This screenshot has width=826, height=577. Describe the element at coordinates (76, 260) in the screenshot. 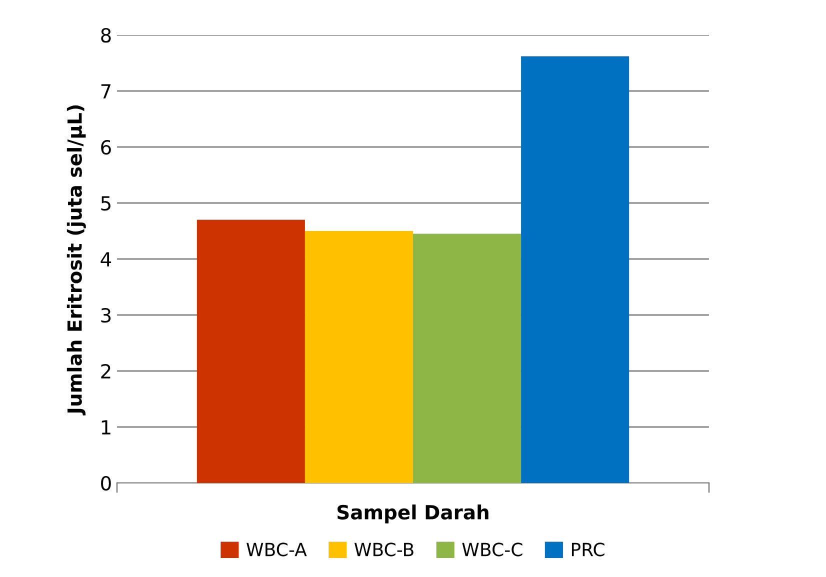

I see `y-axis-title: Jumlah Eritrosit (juta sel/μL)` at that location.